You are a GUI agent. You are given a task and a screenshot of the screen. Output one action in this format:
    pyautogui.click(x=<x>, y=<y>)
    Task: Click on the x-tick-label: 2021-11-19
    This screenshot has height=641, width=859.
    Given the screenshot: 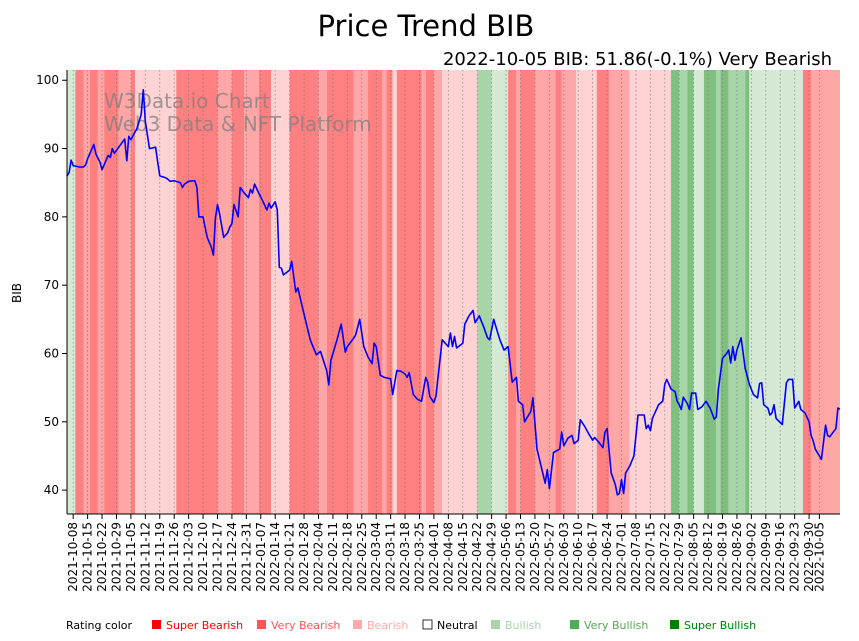 What is the action you would take?
    pyautogui.click(x=160, y=557)
    